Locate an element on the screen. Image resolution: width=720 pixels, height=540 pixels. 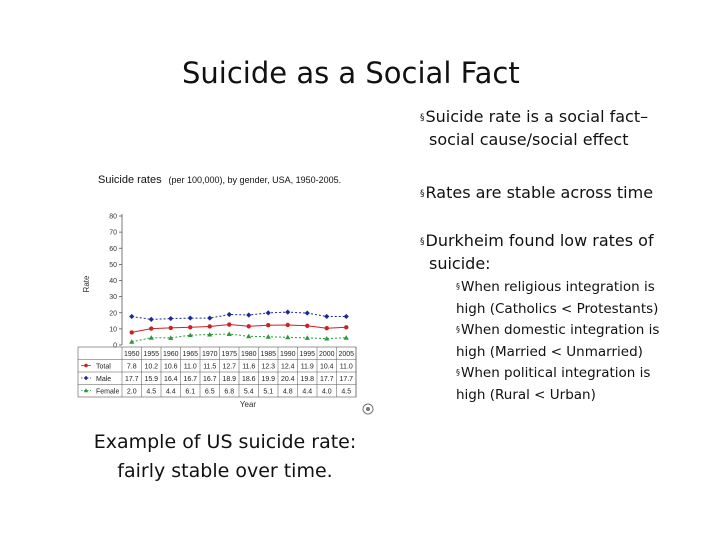
data-label-total: 11.0 is located at coordinates (190, 367).